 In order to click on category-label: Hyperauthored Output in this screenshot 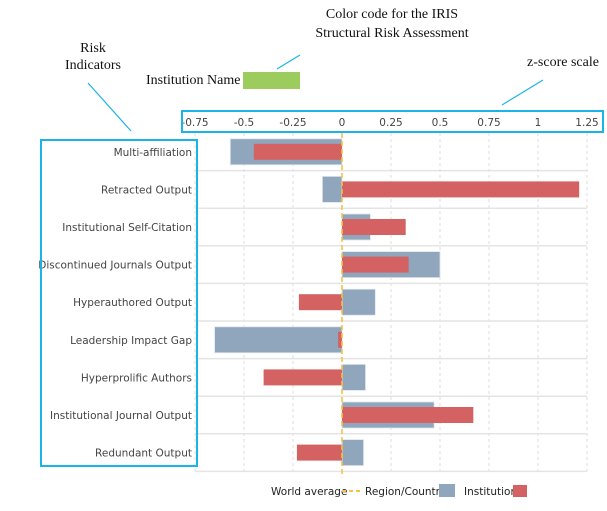, I will do `click(132, 303)`.